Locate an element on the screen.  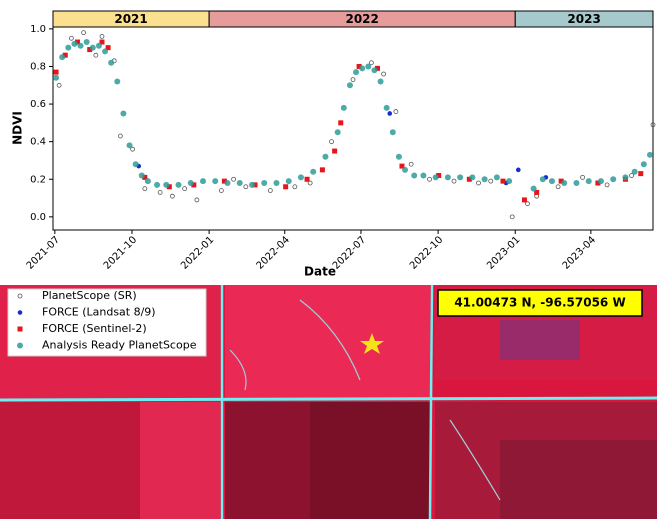
x-tick-label: 2022-04 is located at coordinates (273, 252).